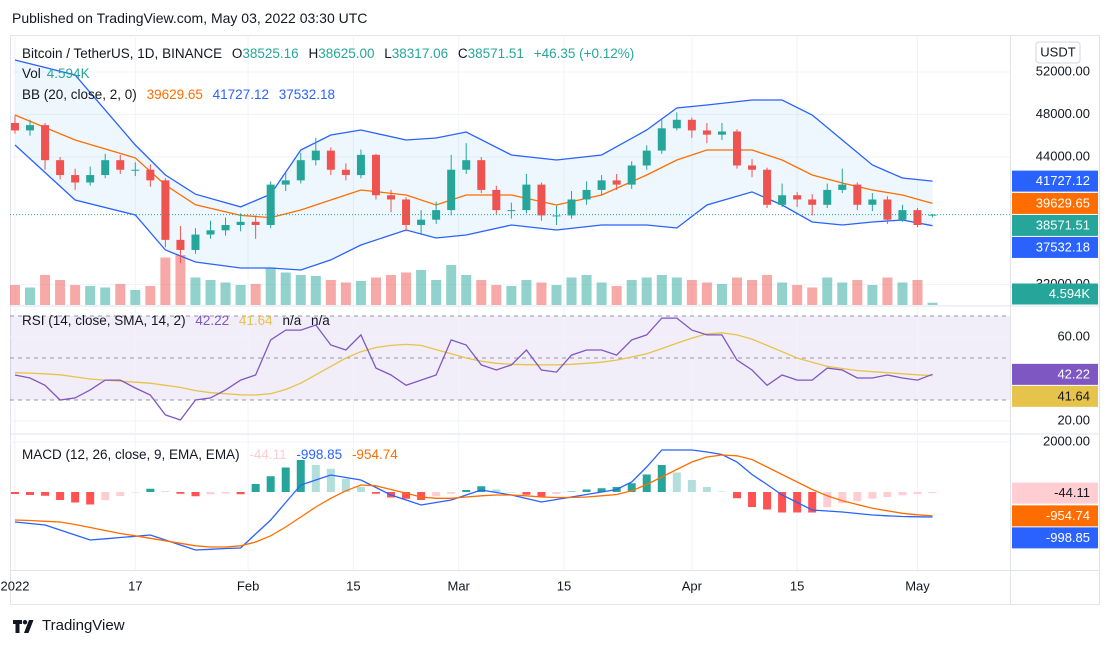  Describe the element at coordinates (131, 454) in the screenshot. I see `macd-title: MACD (12, 26, close, 9, EMA, EMA)` at that location.